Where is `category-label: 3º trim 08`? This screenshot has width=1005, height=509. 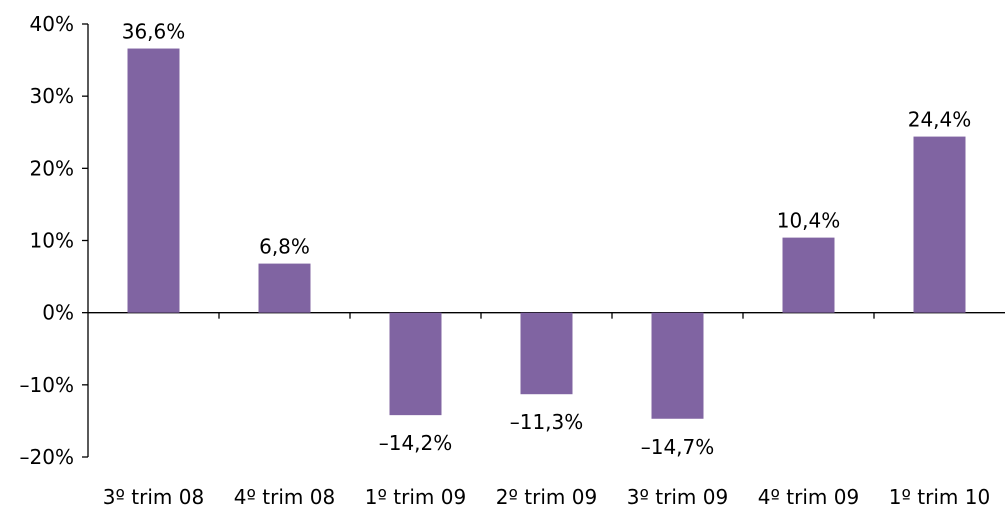
category-label: 3º trim 08 is located at coordinates (153, 497).